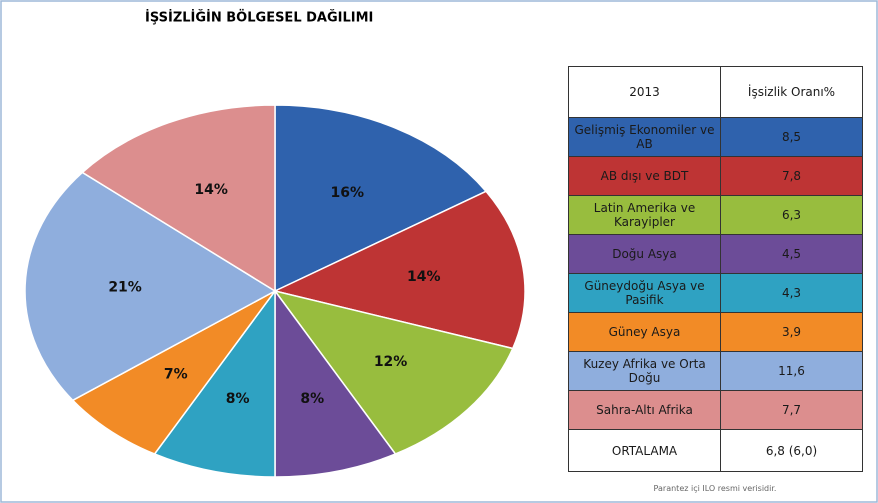  Describe the element at coordinates (644, 137) in the screenshot. I see `category-cell: Gelişmiş Ekonomiler ve AB` at that location.